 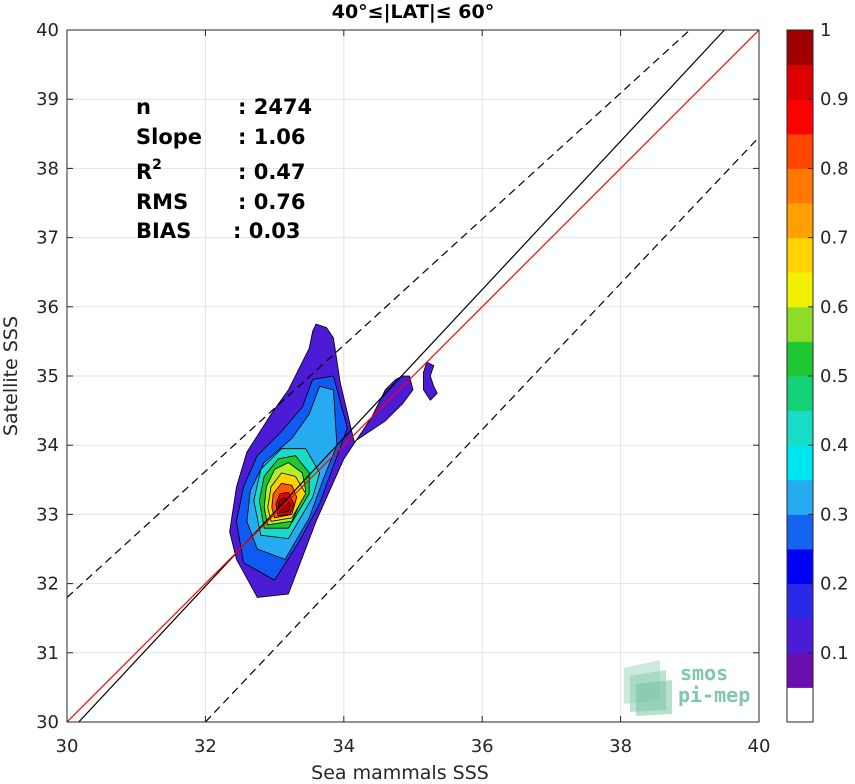 What do you see at coordinates (272, 137) in the screenshot?
I see `stat-slope-value: : 1.06` at bounding box center [272, 137].